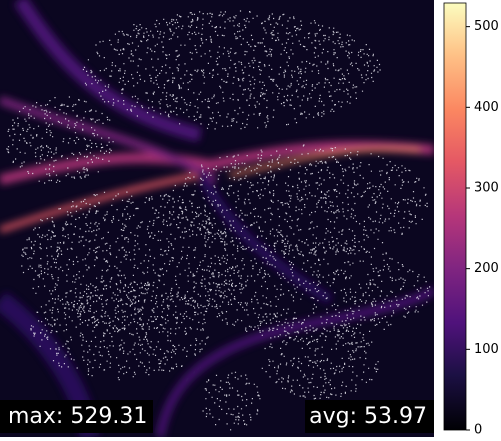  I want to click on max-annotation: max: 529.31, so click(77, 416).